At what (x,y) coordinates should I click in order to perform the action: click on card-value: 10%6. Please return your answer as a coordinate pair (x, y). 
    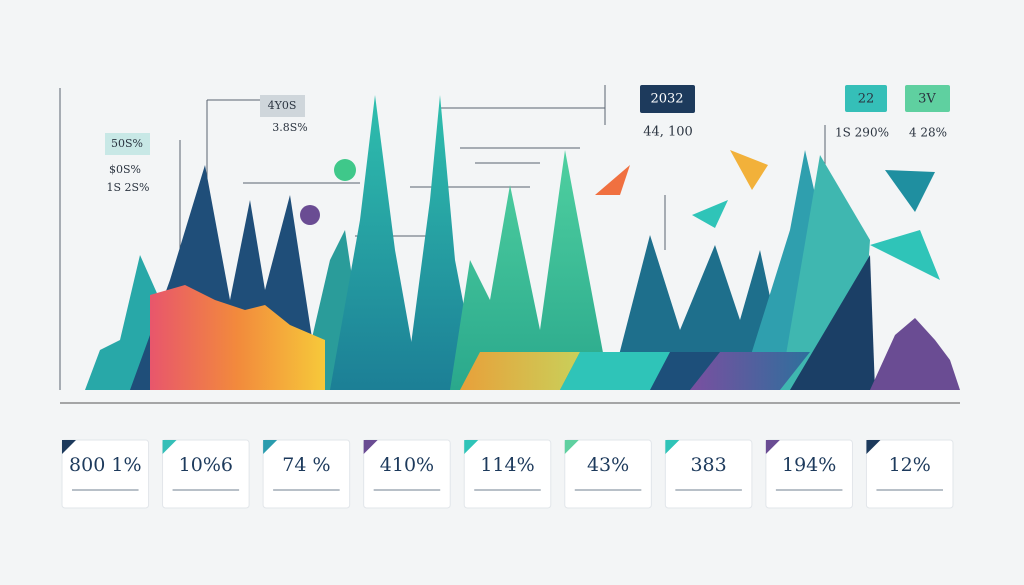
    Looking at the image, I should click on (206, 465).